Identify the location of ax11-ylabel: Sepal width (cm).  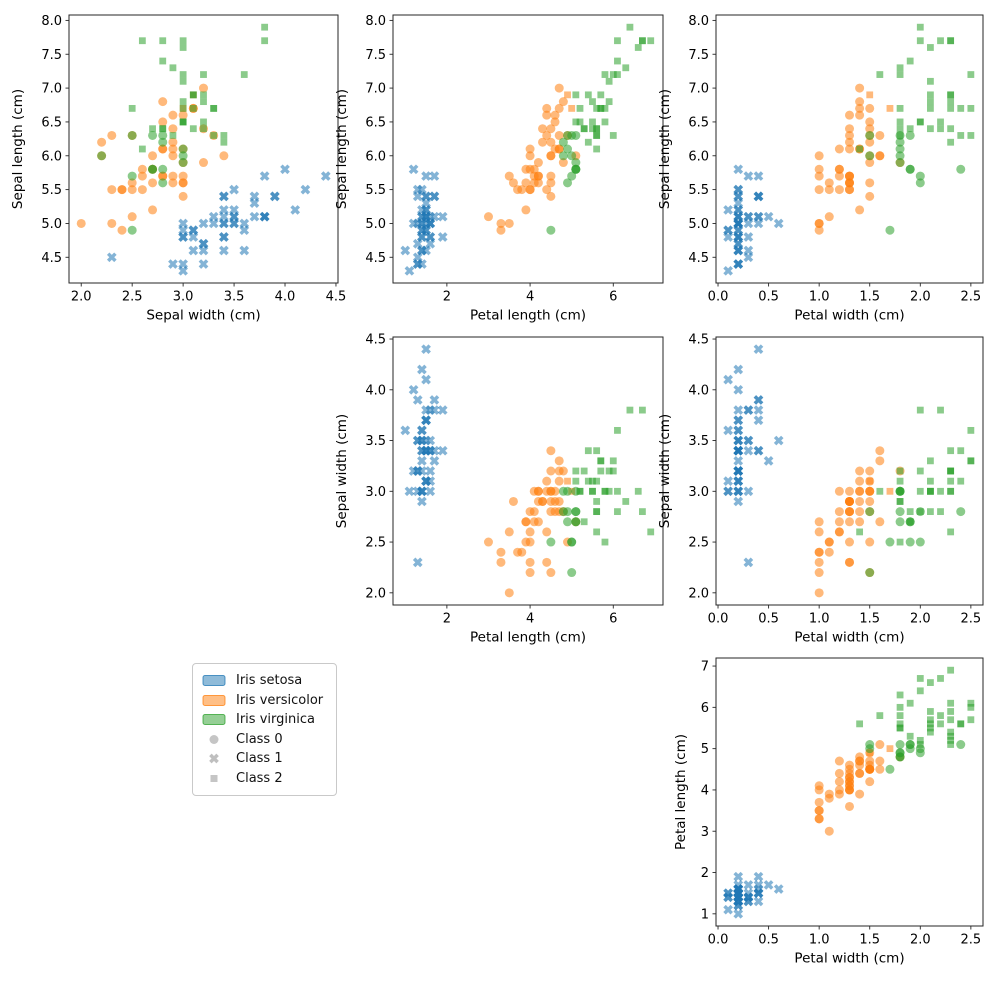
(342, 471).